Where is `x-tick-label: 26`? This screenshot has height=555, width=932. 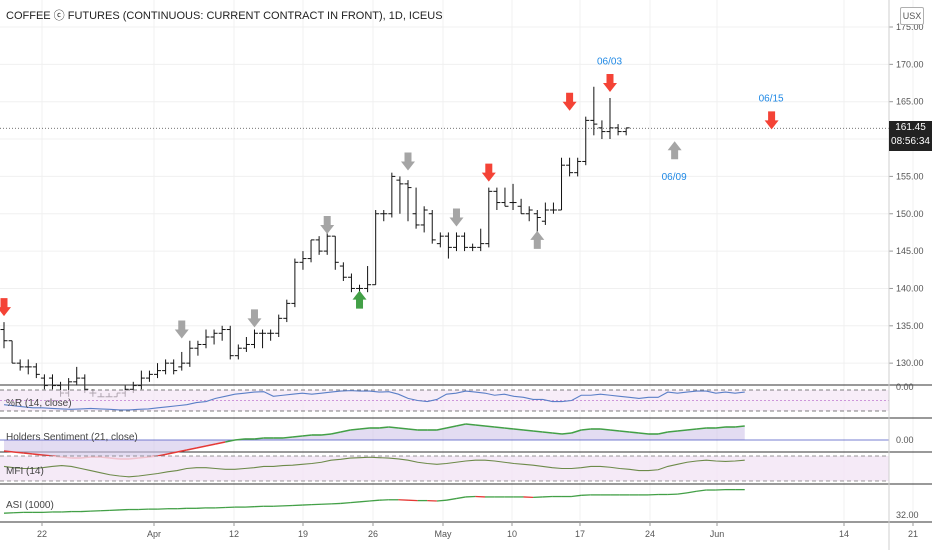
x-tick-label: 26 is located at coordinates (373, 534).